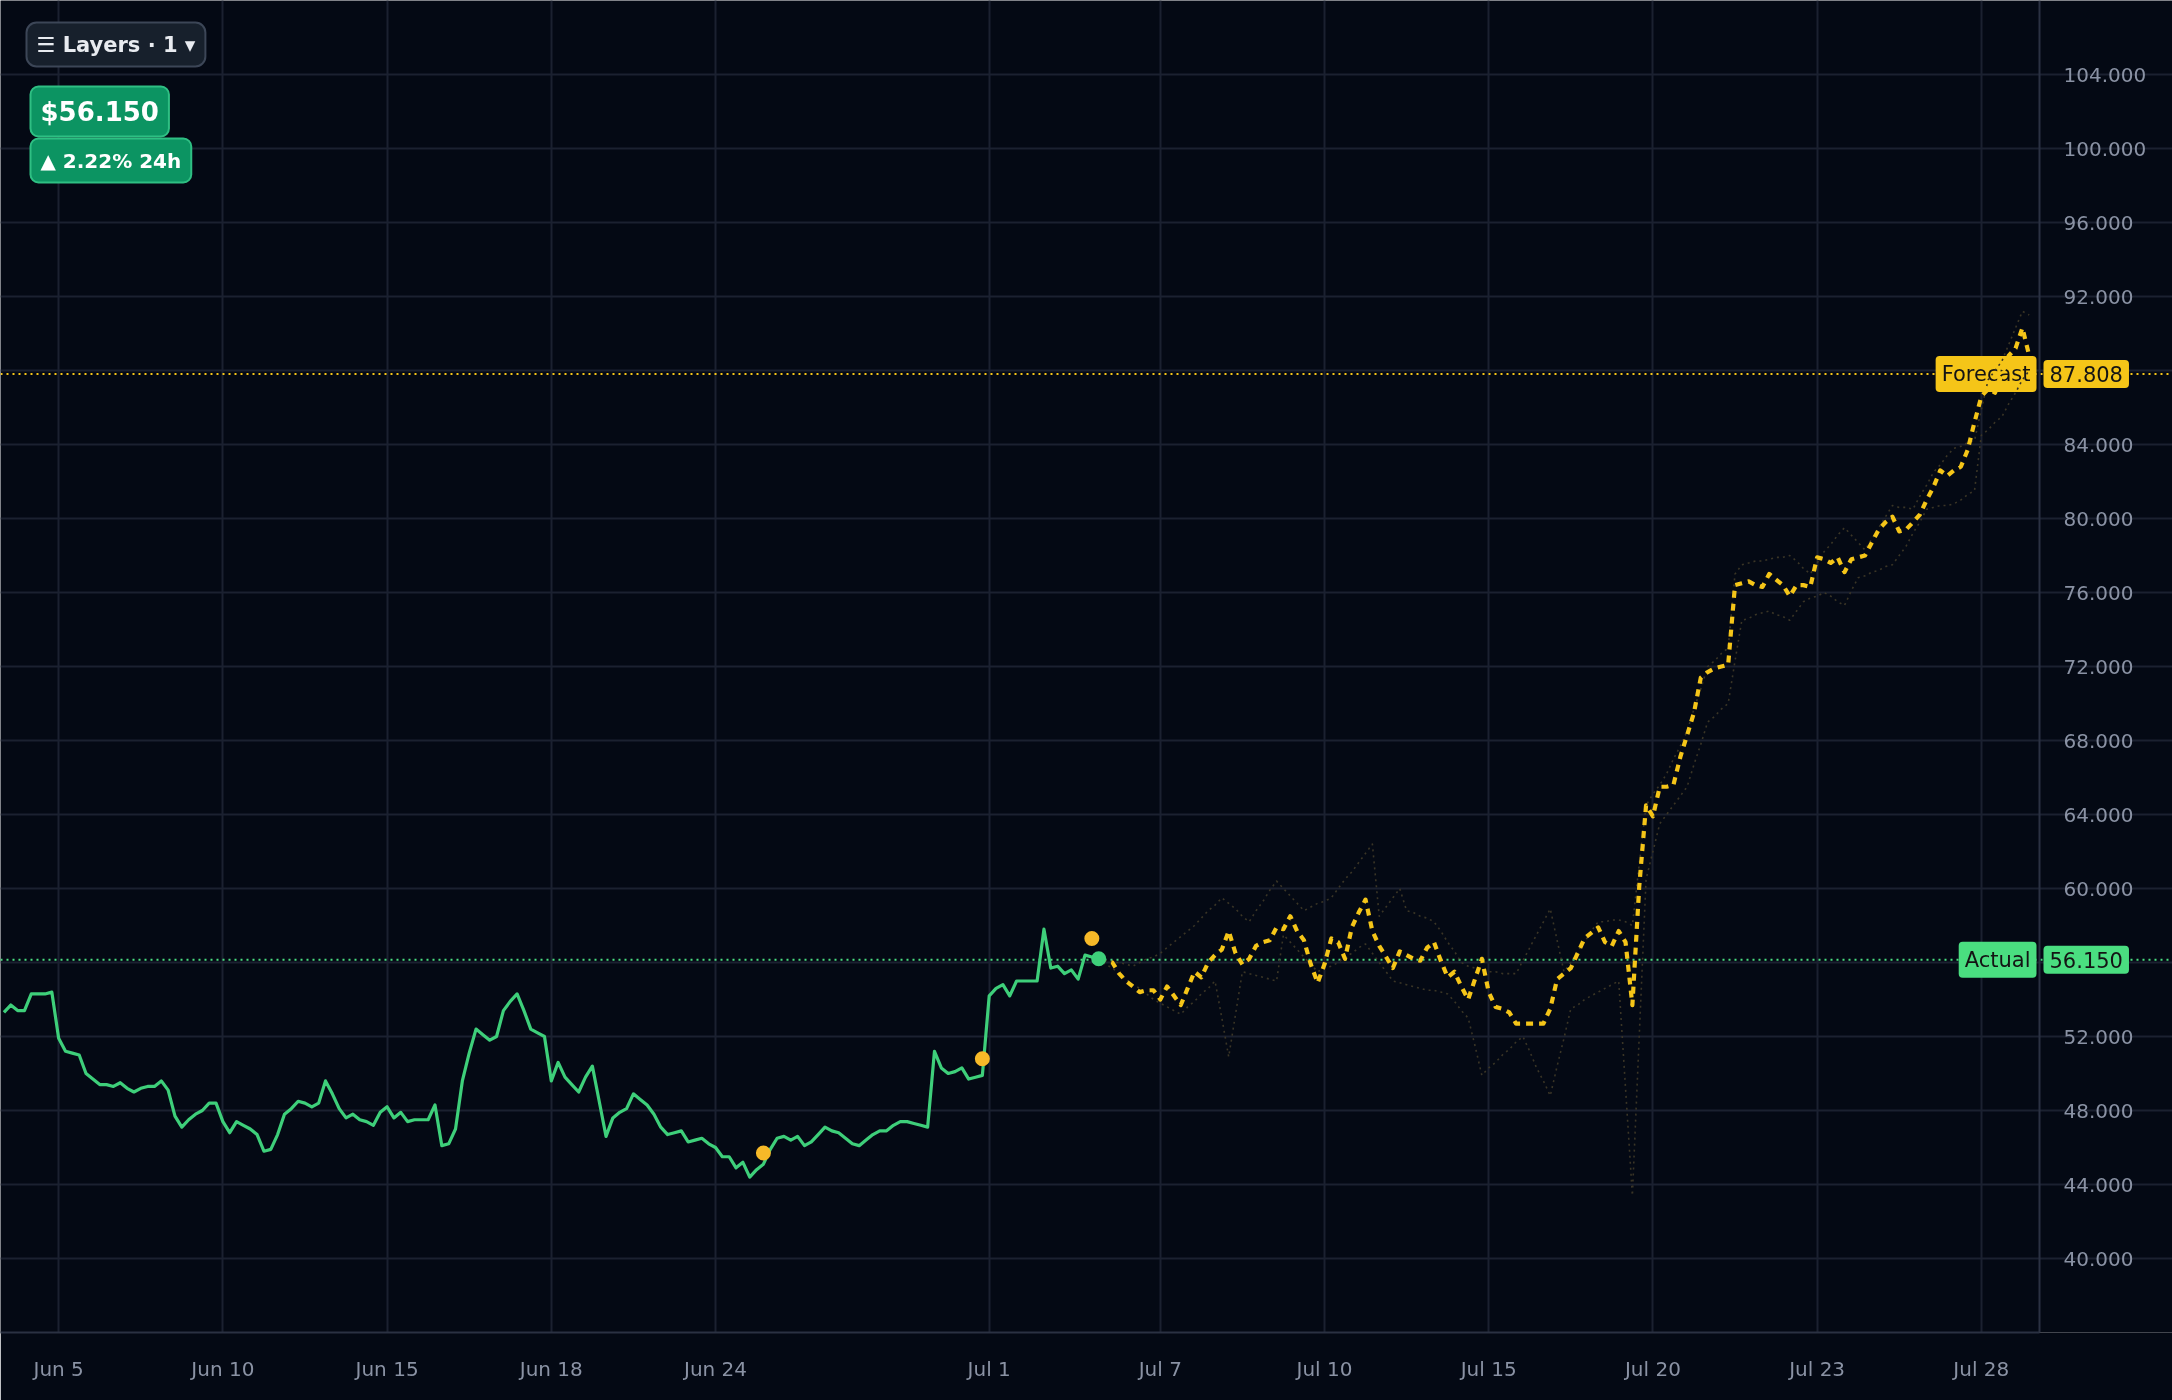  What do you see at coordinates (2098, 222) in the screenshot?
I see `y-tick-label: 96.000` at bounding box center [2098, 222].